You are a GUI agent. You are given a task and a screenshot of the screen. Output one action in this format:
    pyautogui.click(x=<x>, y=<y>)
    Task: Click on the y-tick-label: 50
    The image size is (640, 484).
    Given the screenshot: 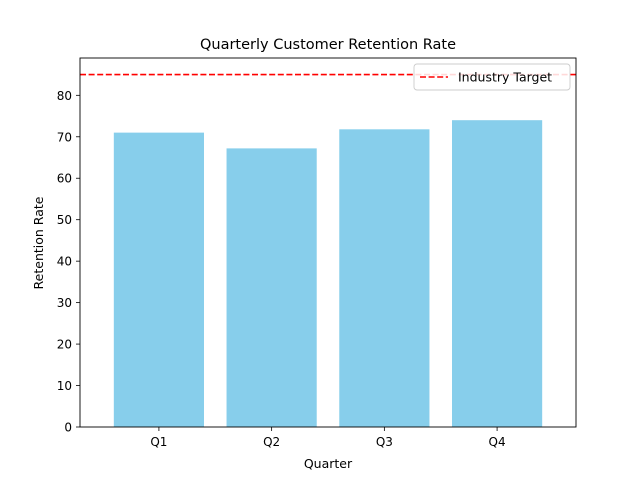 What is the action you would take?
    pyautogui.click(x=64, y=220)
    